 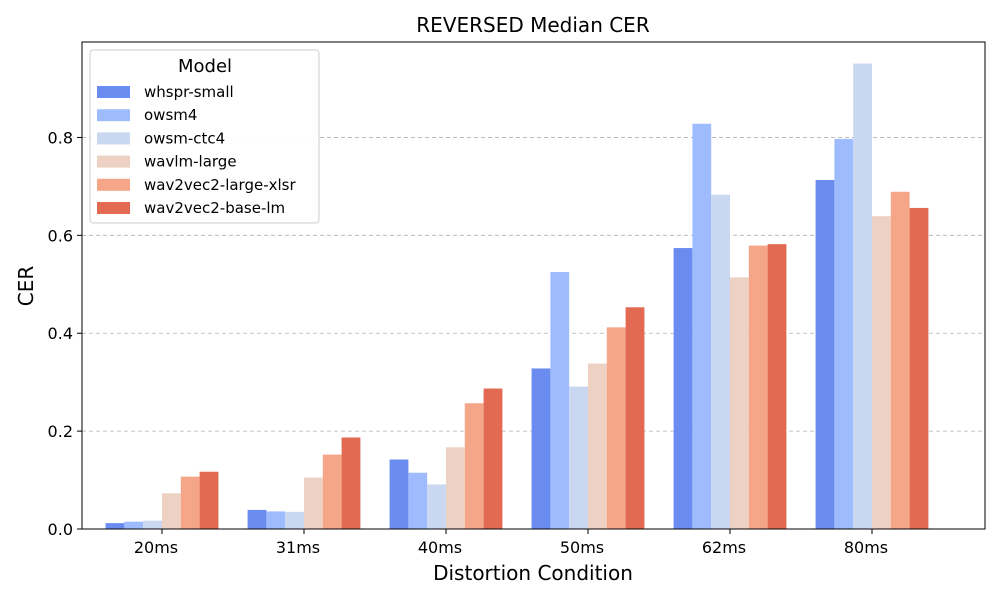 I want to click on bar-wav2vec2-base-lm-40ms, so click(x=493, y=458).